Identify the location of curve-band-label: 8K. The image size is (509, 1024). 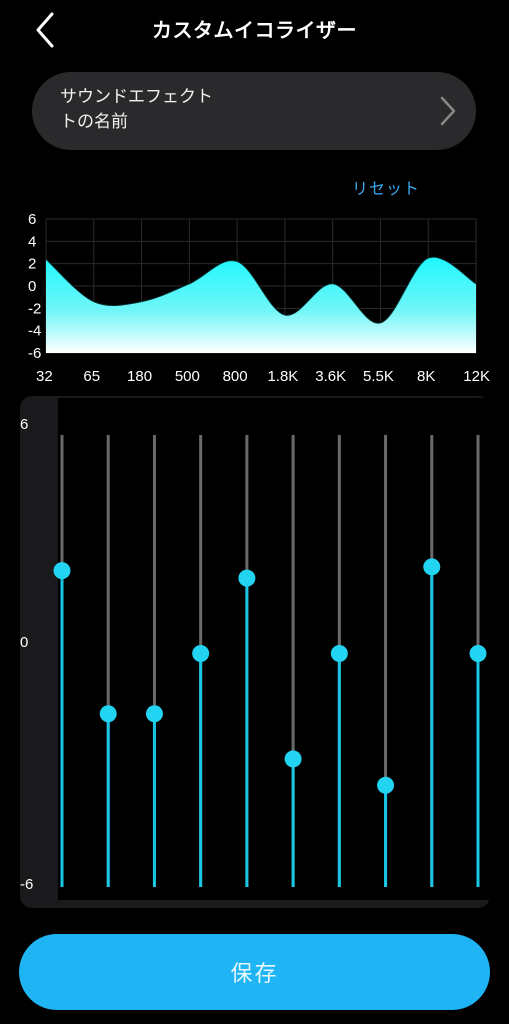
(426, 376).